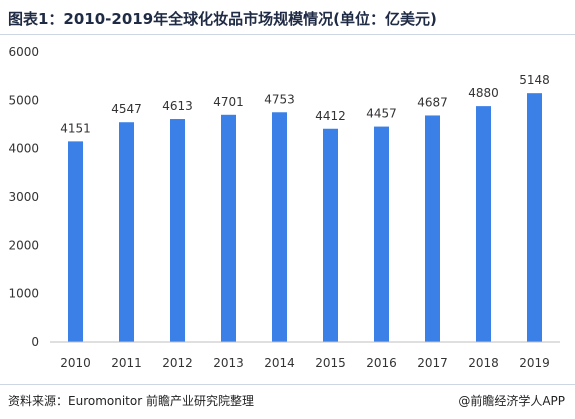  I want to click on x-tick-label: 2012, so click(177, 363).